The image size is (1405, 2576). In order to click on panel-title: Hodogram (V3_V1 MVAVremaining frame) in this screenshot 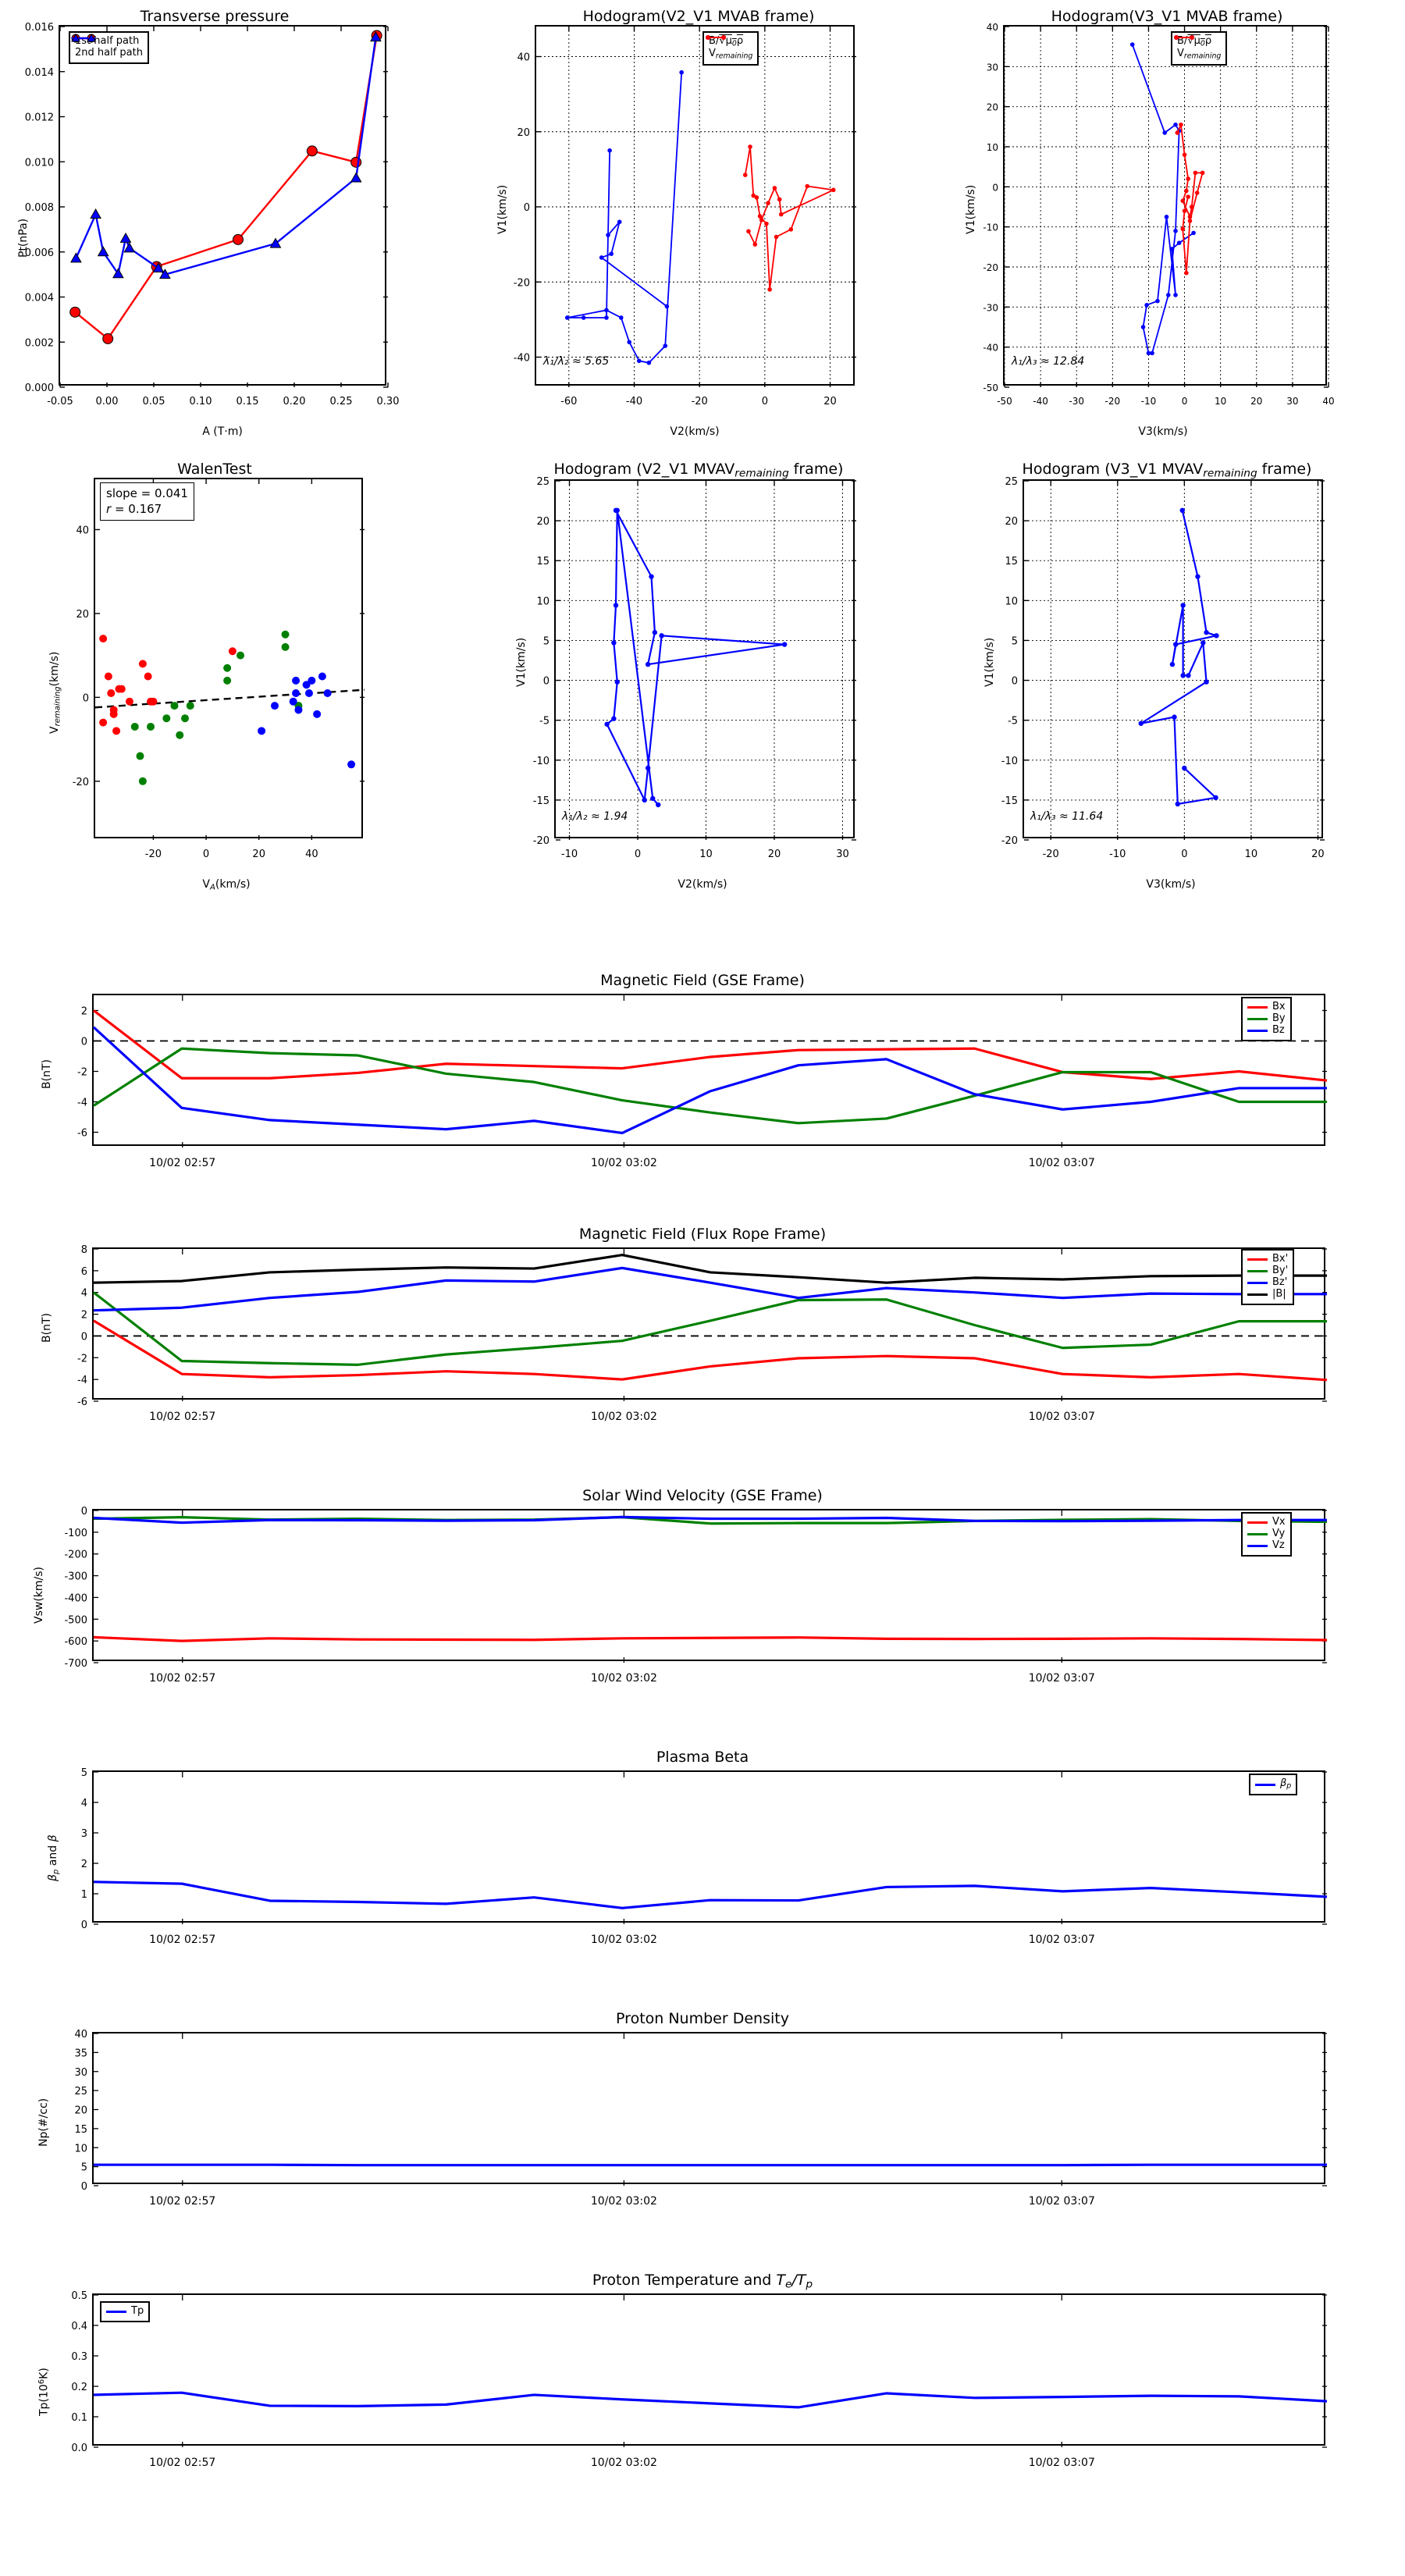, I will do `click(1167, 470)`.